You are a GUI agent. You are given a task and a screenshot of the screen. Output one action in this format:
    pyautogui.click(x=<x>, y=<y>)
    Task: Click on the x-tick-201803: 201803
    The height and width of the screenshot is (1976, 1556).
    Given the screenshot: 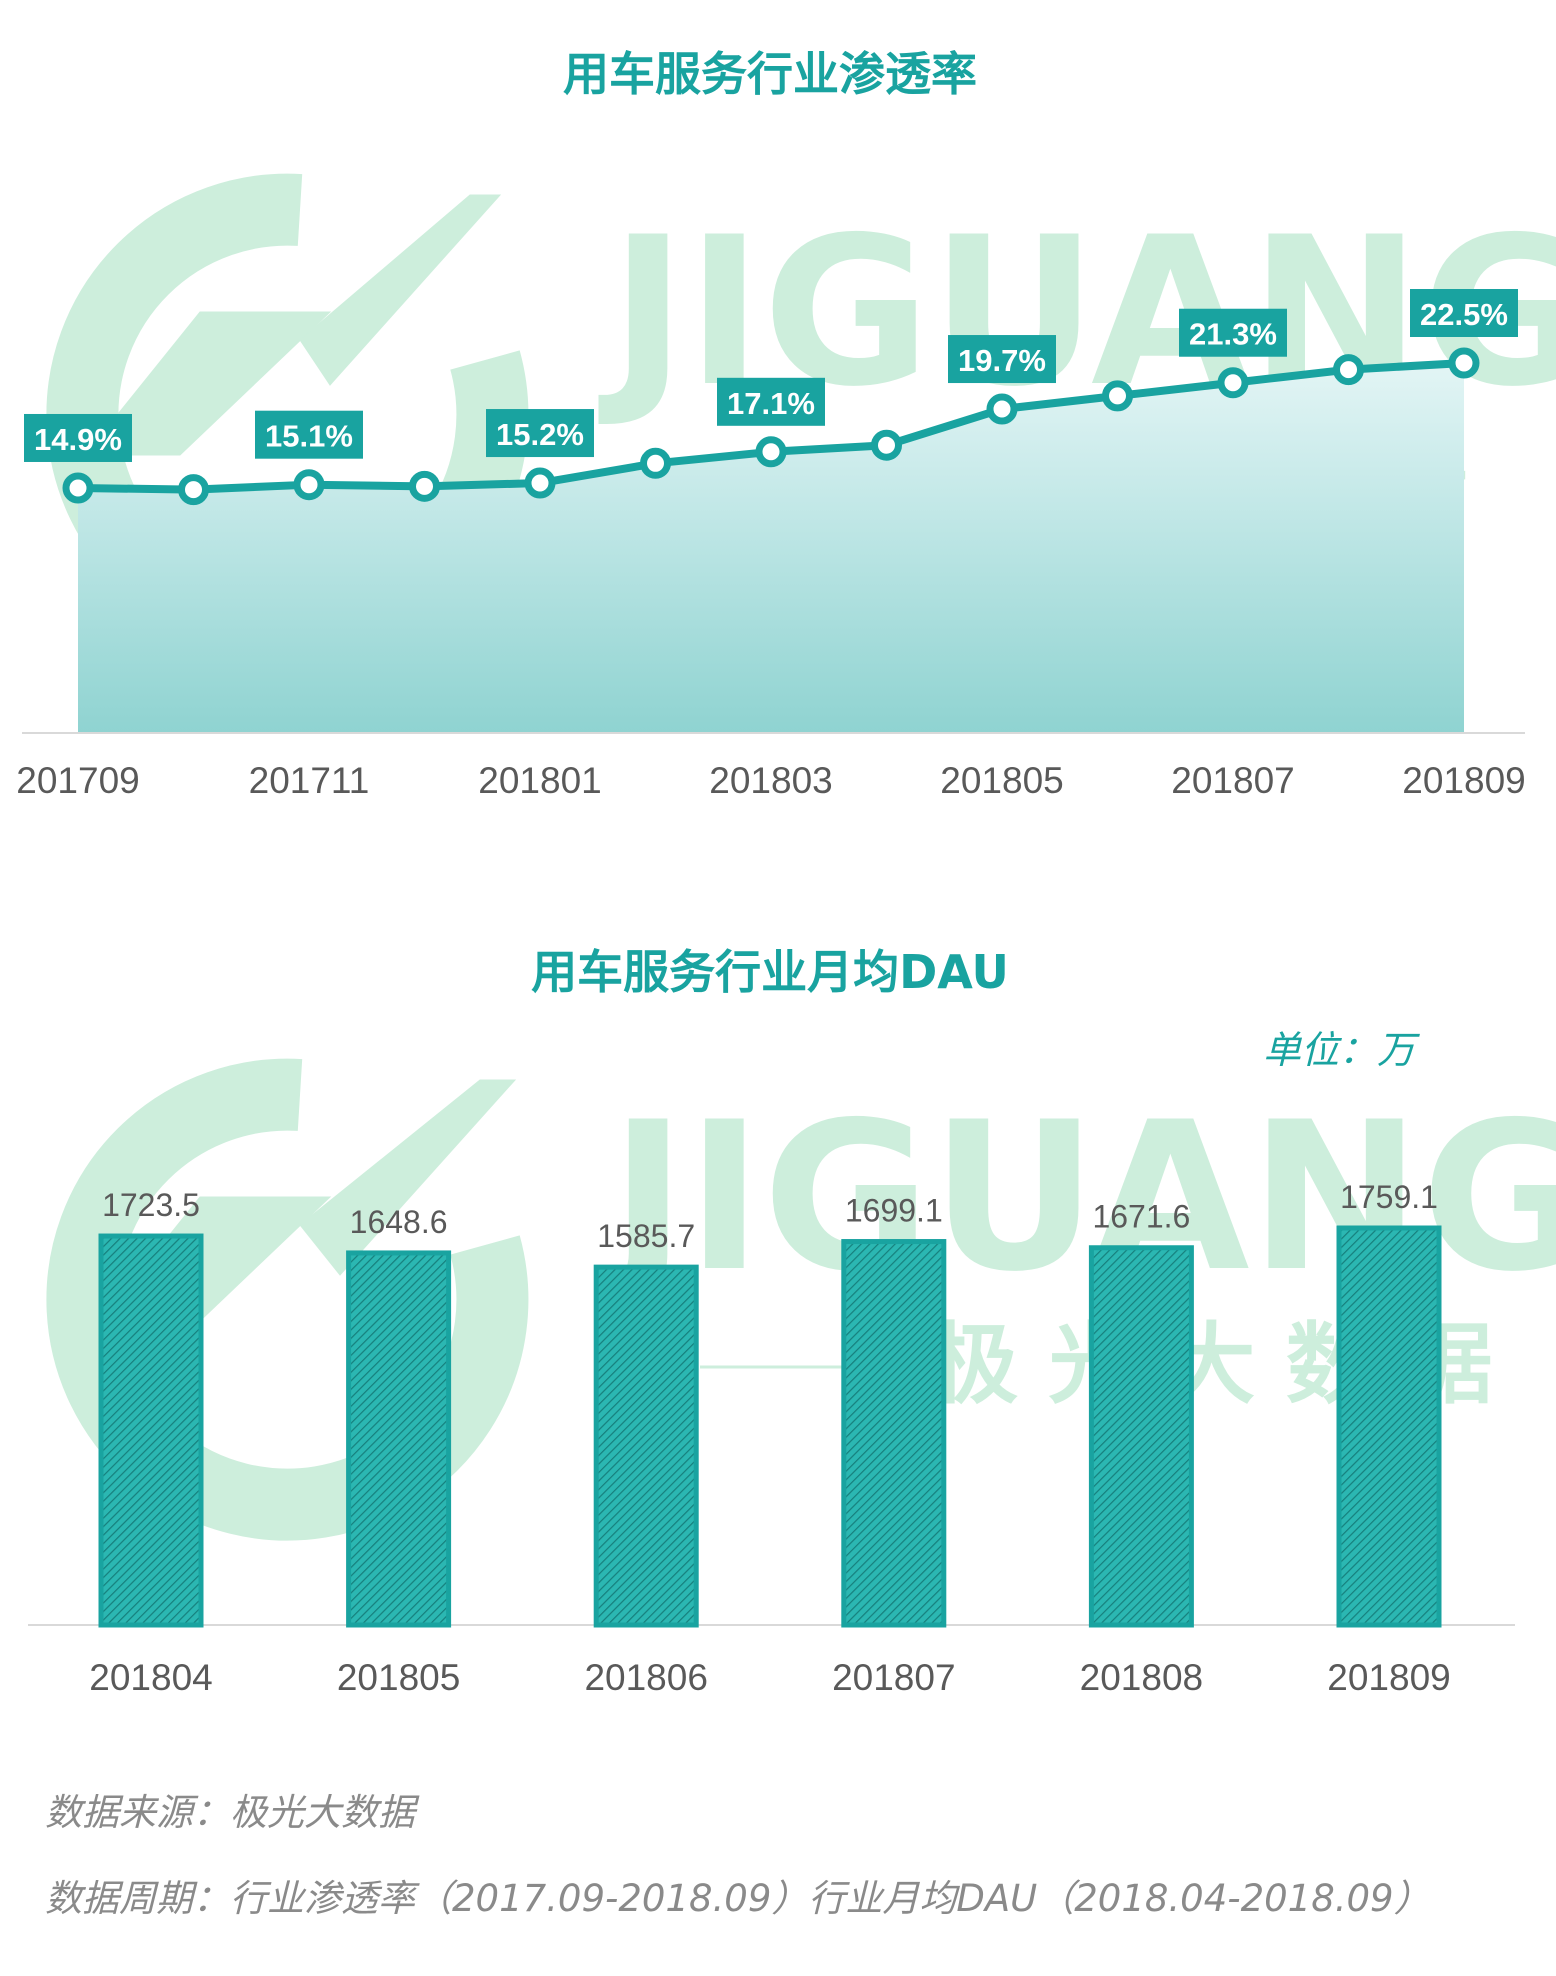 What is the action you would take?
    pyautogui.click(x=770, y=780)
    